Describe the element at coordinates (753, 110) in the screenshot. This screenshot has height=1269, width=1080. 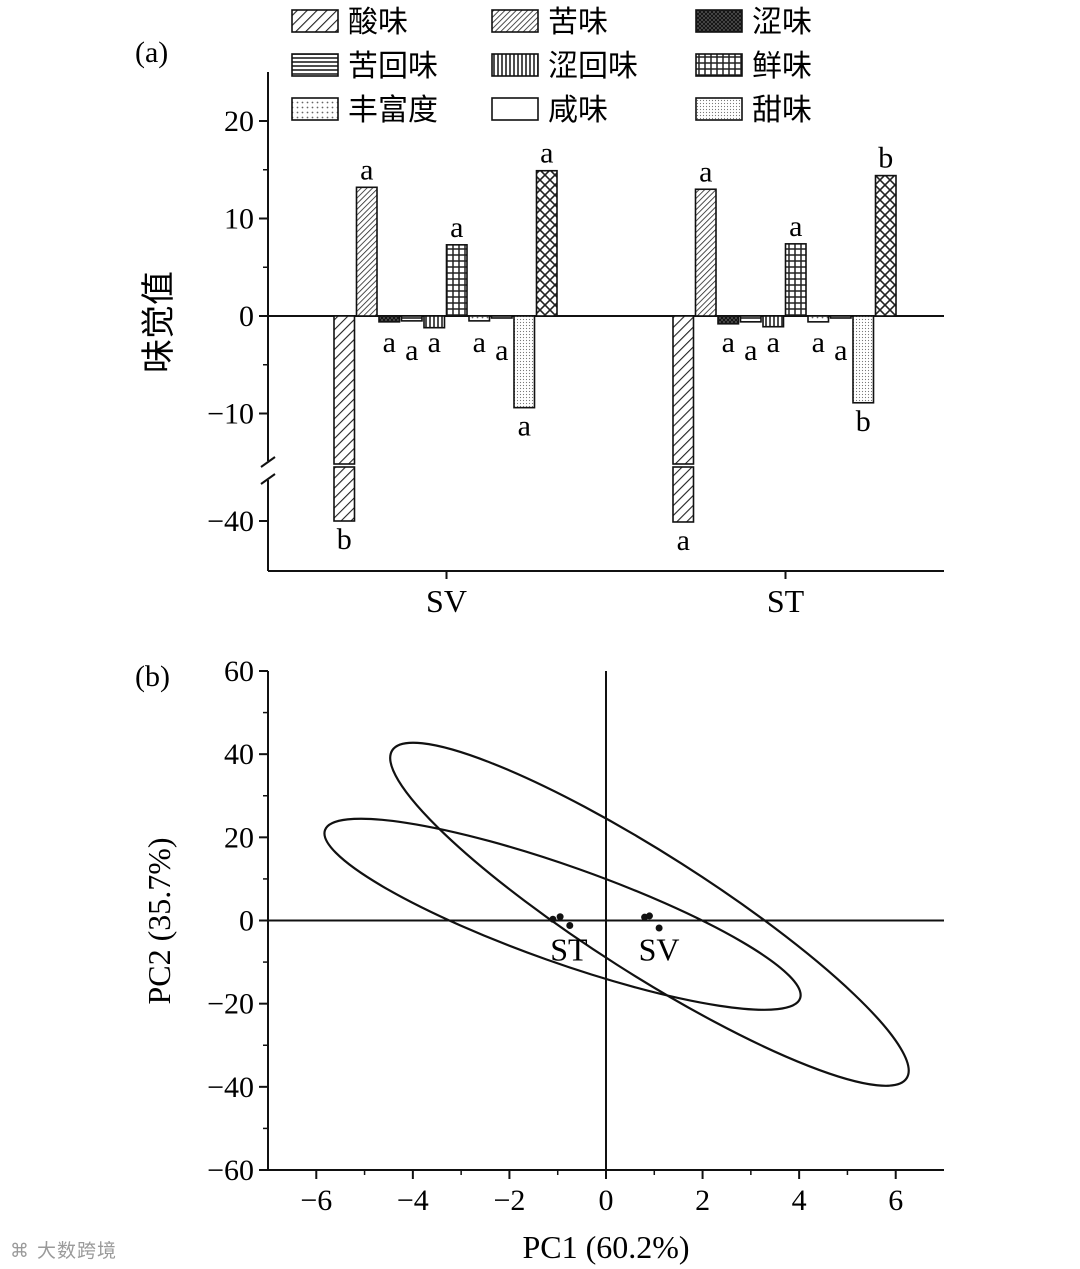
I see `legend-item: 甜味` at that location.